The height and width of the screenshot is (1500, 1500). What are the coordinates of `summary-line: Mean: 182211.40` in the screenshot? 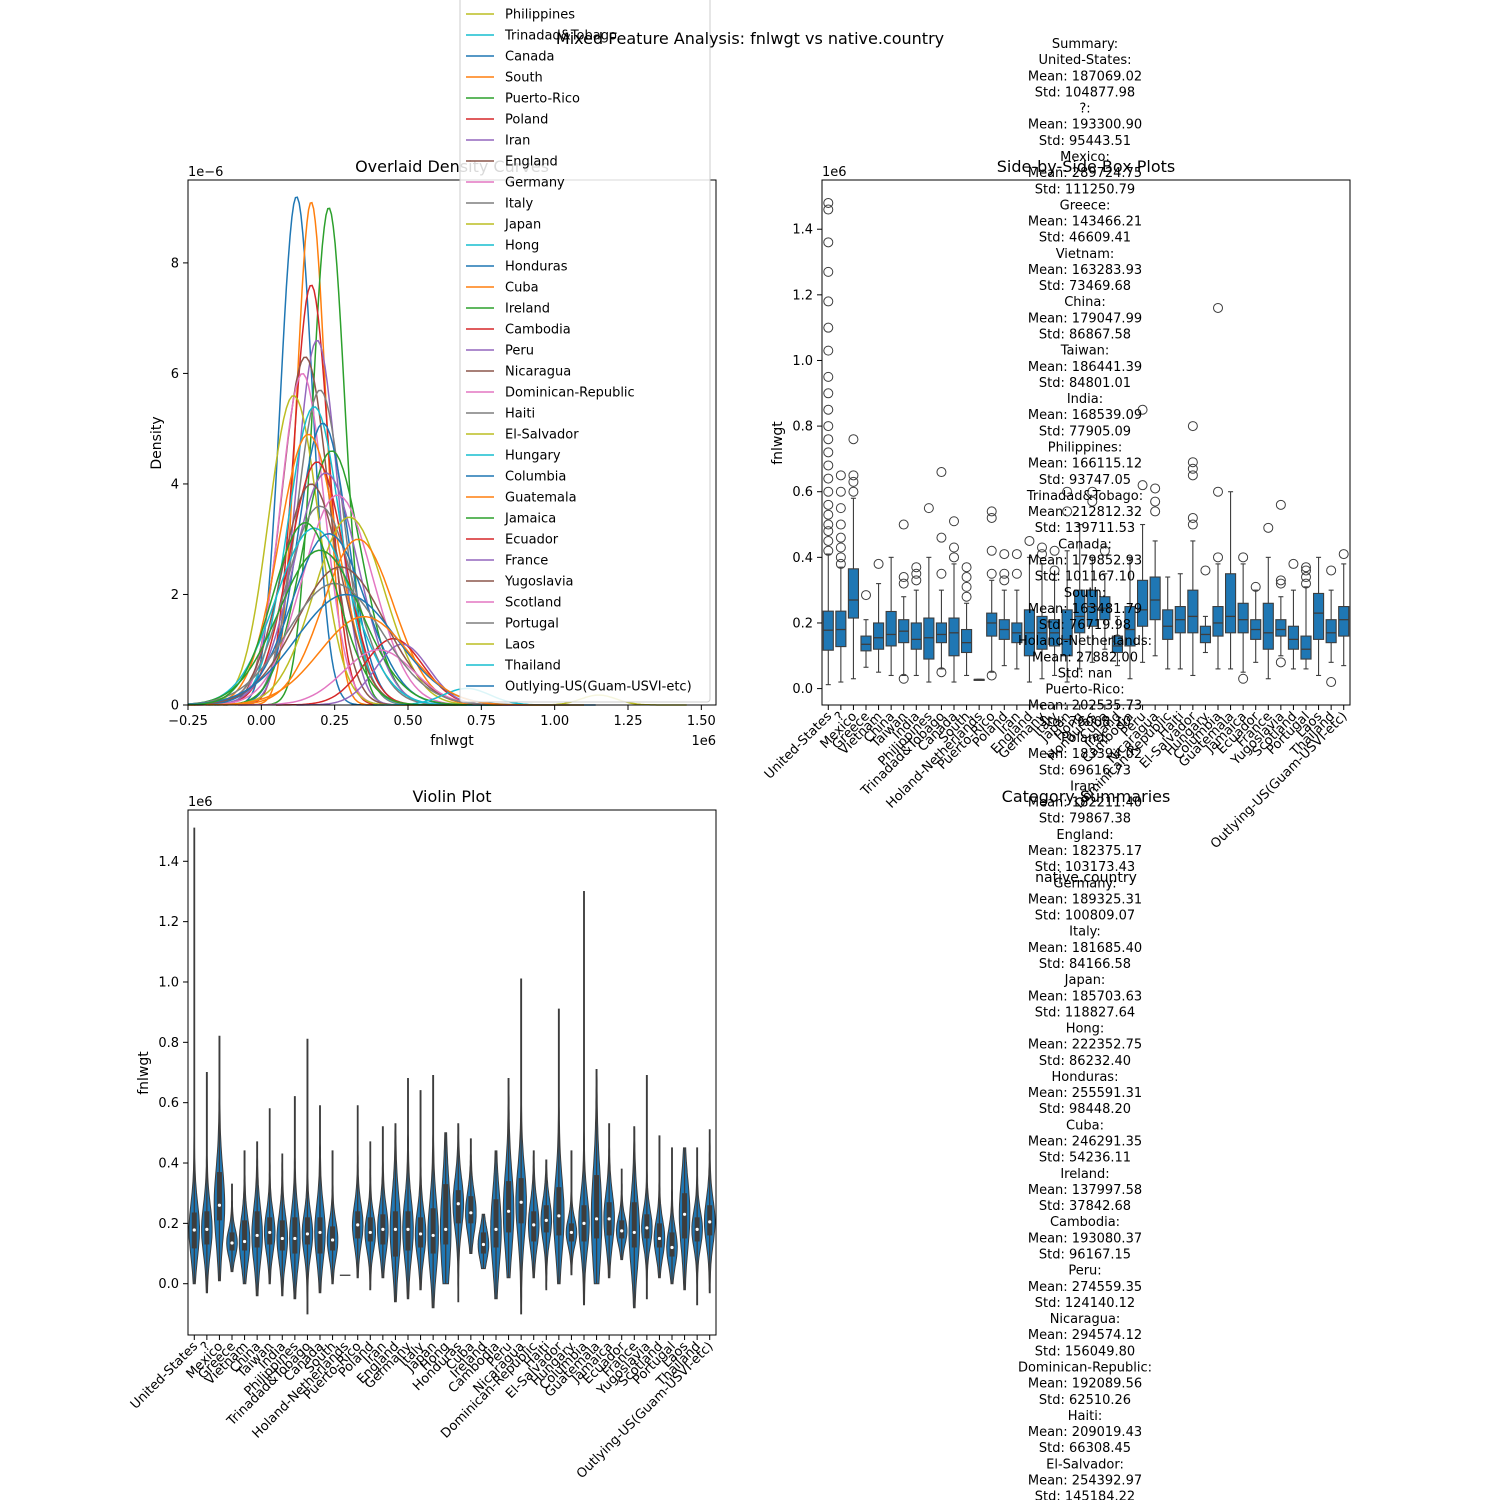 It's located at (1085, 803).